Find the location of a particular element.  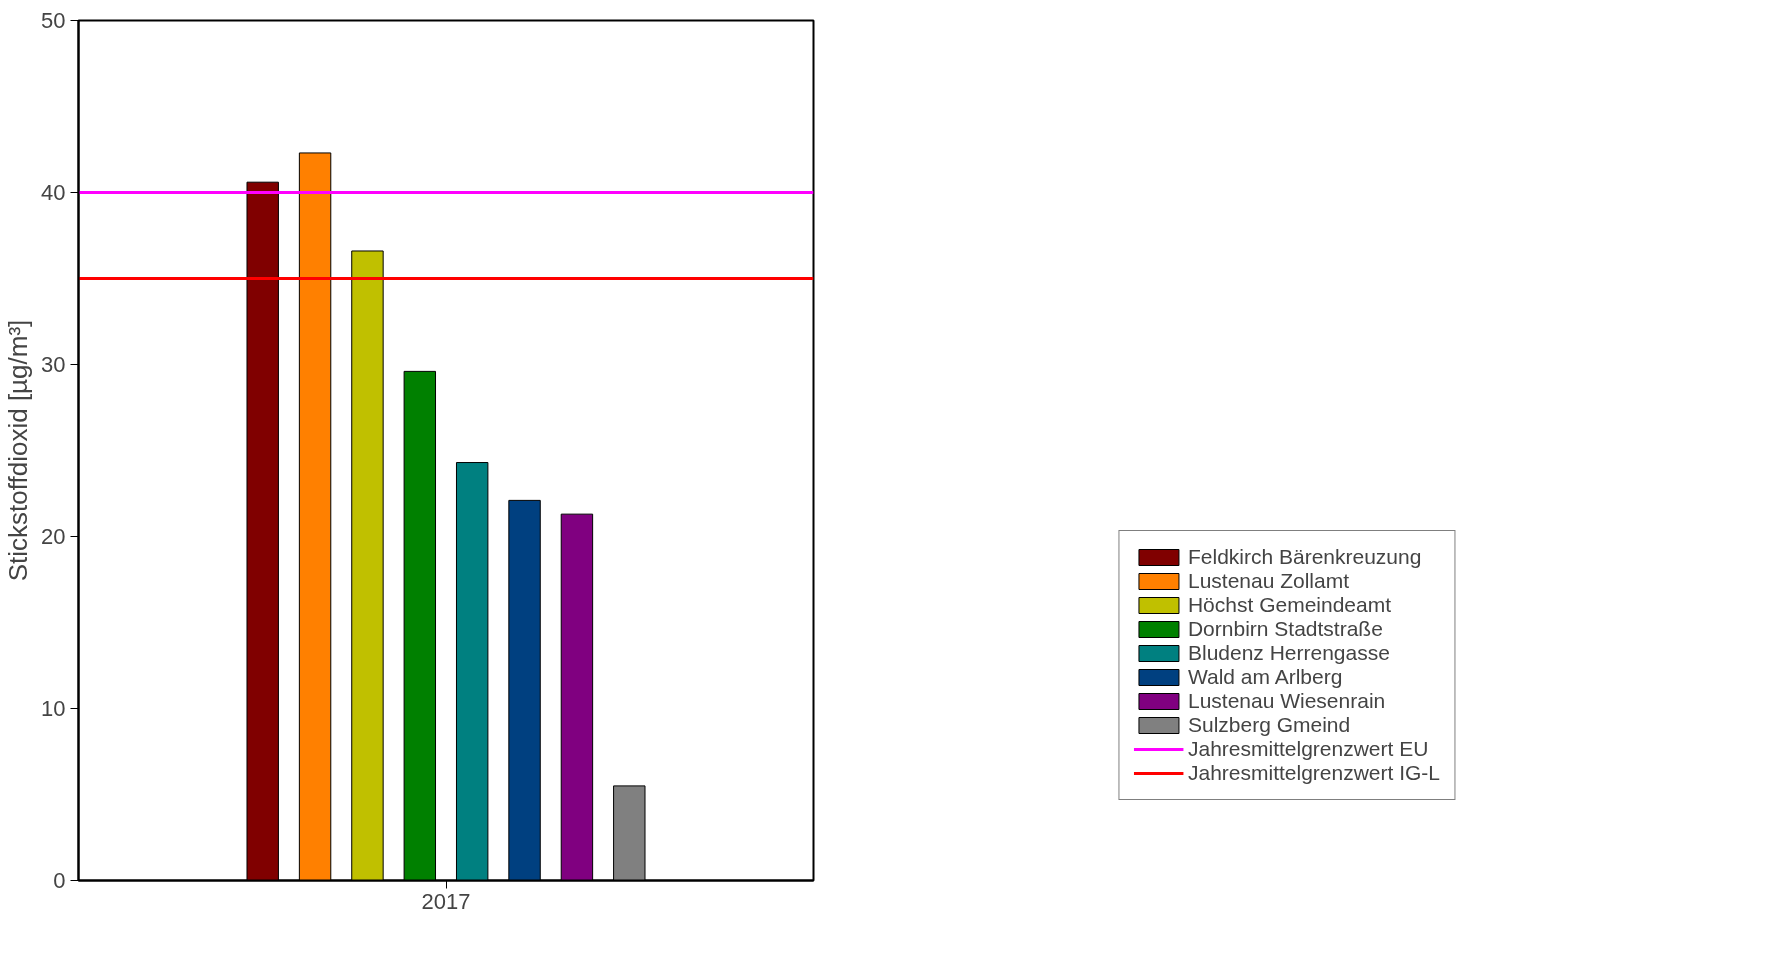

legend-label: Feldkirch Bärenkreuzung is located at coordinates (1304, 557).